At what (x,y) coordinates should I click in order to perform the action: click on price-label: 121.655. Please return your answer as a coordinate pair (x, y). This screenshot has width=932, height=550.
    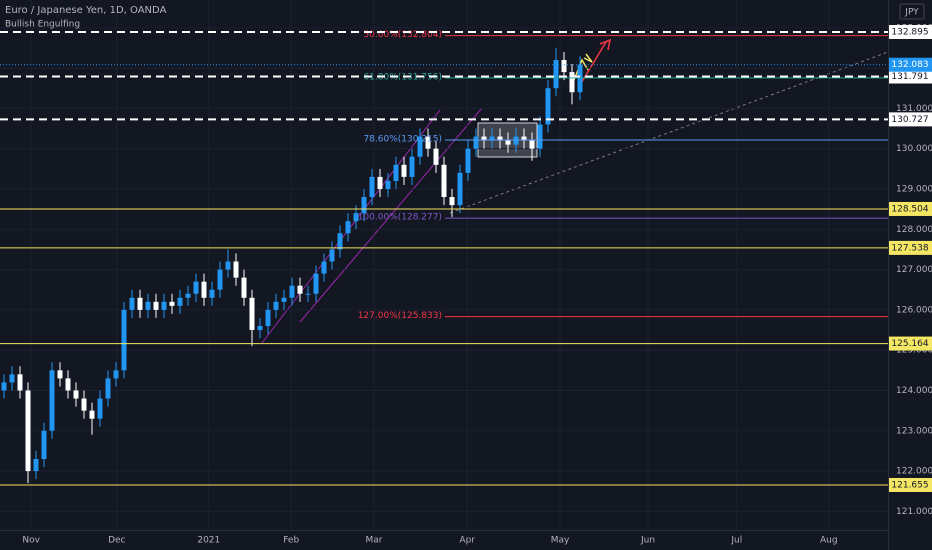
    Looking at the image, I should click on (909, 485).